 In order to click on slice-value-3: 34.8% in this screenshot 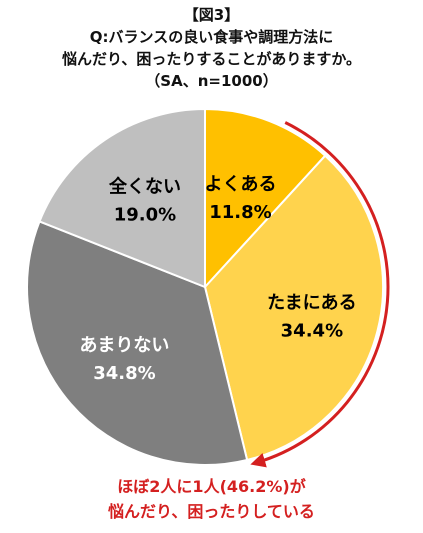, I will do `click(124, 373)`.